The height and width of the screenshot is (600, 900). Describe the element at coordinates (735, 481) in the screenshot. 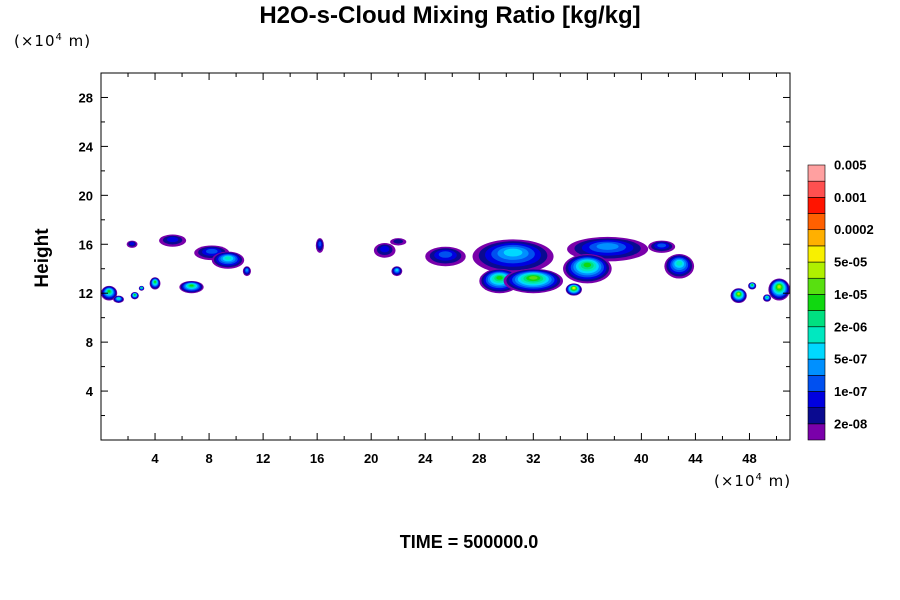

I see `x-scale-prefix: (×10` at that location.